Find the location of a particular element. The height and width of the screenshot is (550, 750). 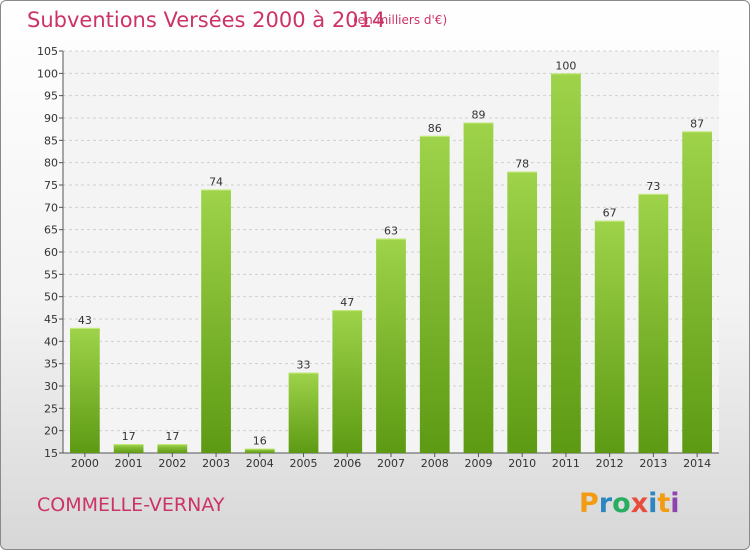

y-tick-label: 75 is located at coordinates (51, 185).